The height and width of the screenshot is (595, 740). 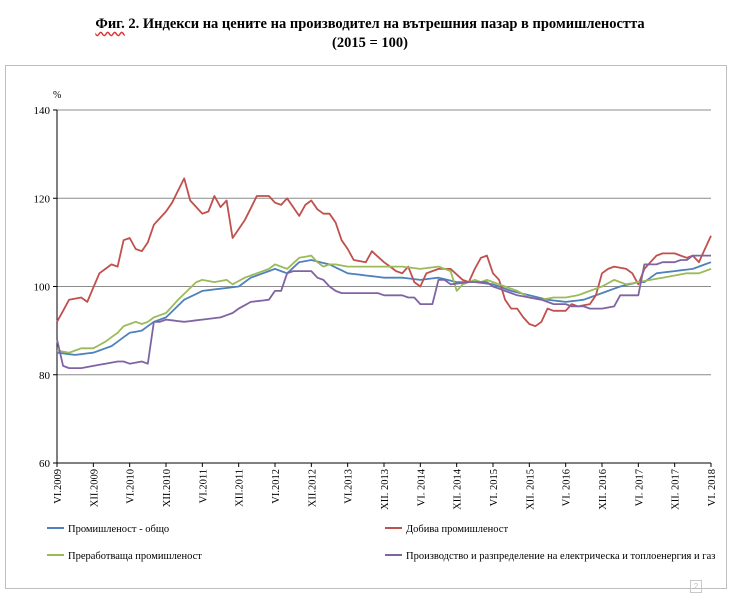 What do you see at coordinates (45, 376) in the screenshot?
I see `y-tick-label: 80` at bounding box center [45, 376].